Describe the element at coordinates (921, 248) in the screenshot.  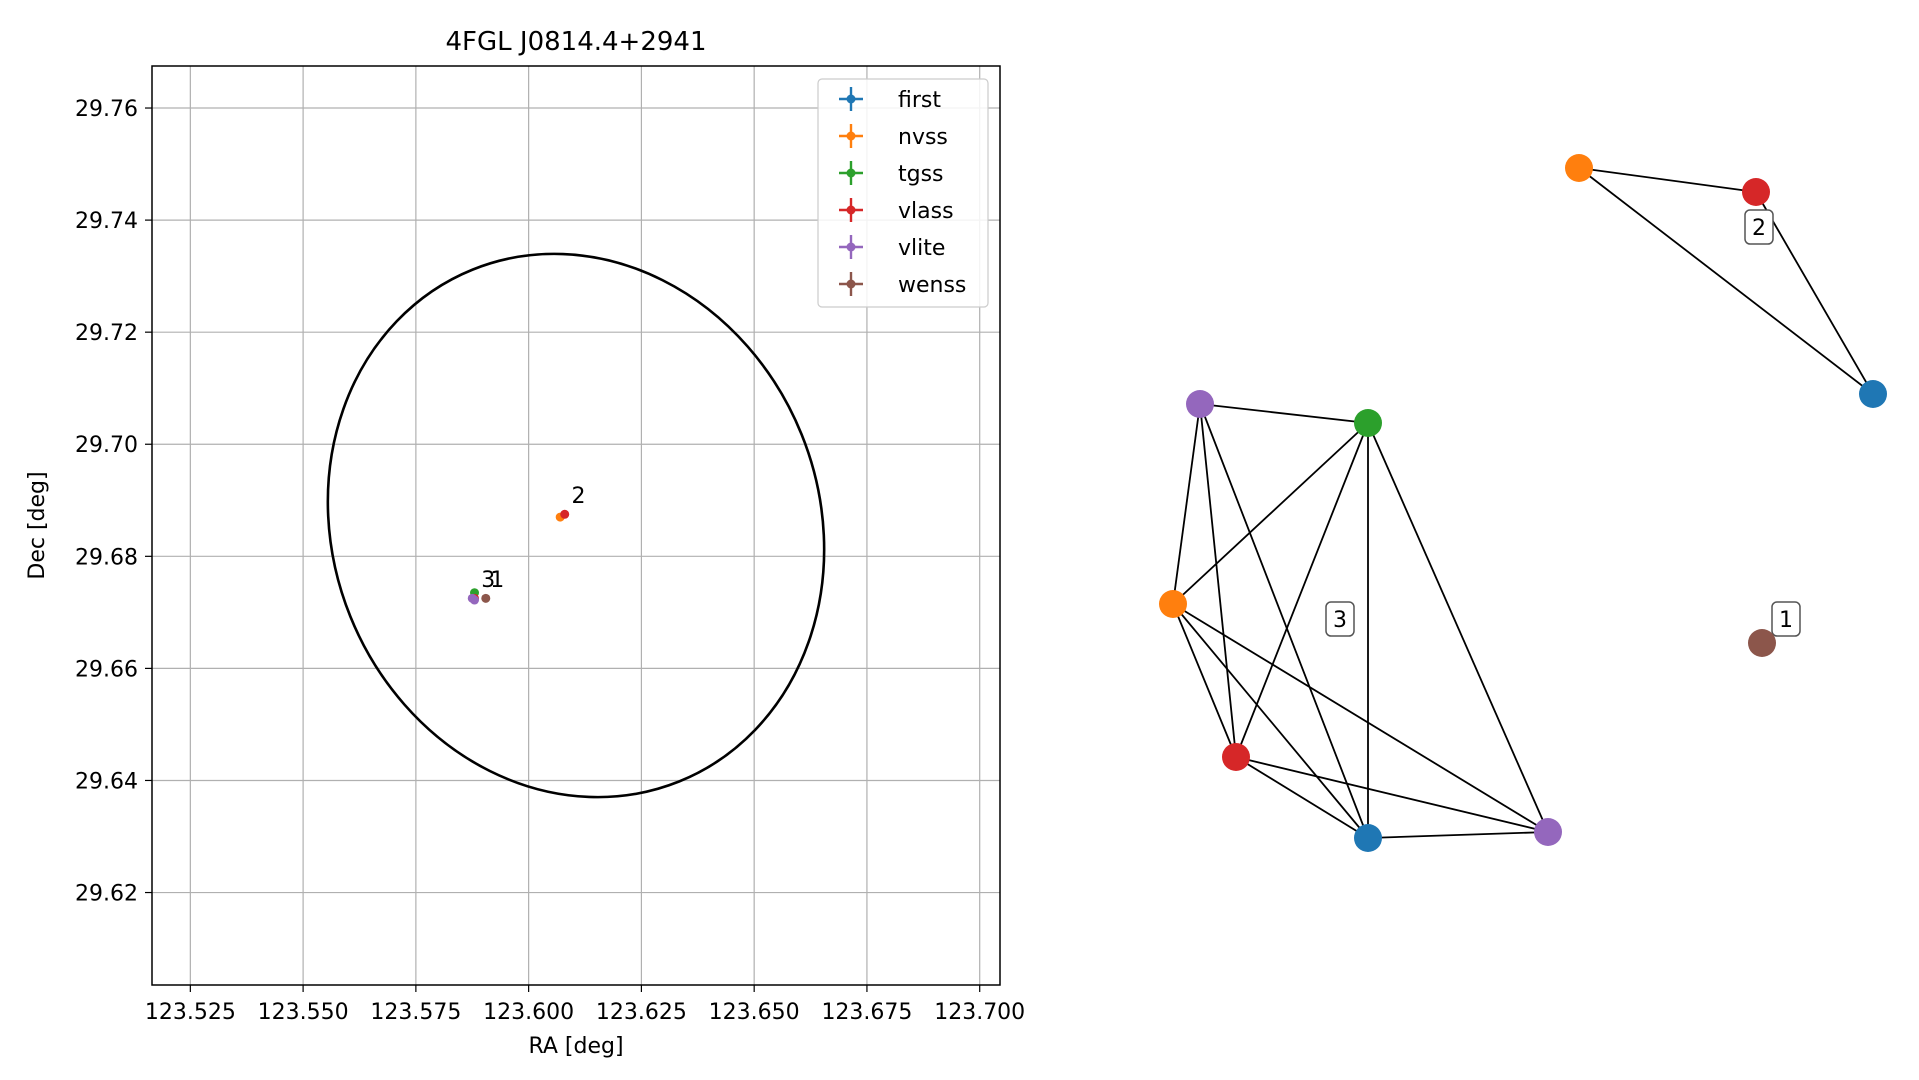
I see `legend-label-vlite: vlite` at that location.